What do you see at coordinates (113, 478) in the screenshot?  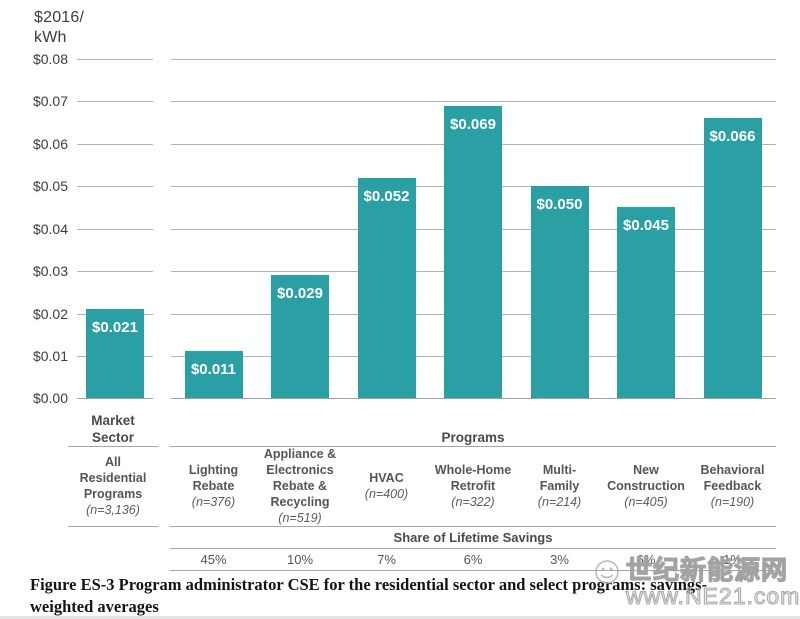 I see `market-name: All Residential Programs` at bounding box center [113, 478].